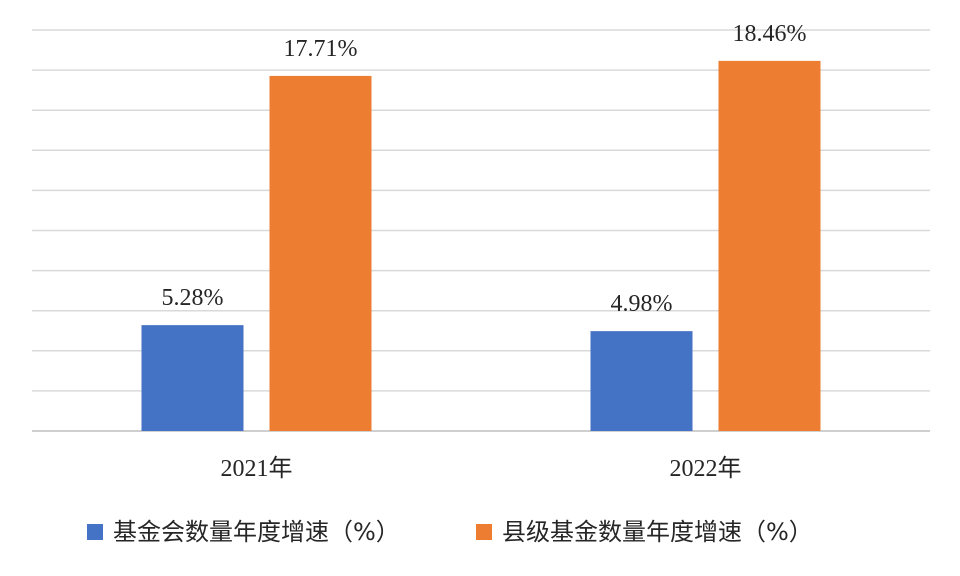 This screenshot has width=960, height=576. What do you see at coordinates (706, 468) in the screenshot?
I see `category-label: 2022年` at bounding box center [706, 468].